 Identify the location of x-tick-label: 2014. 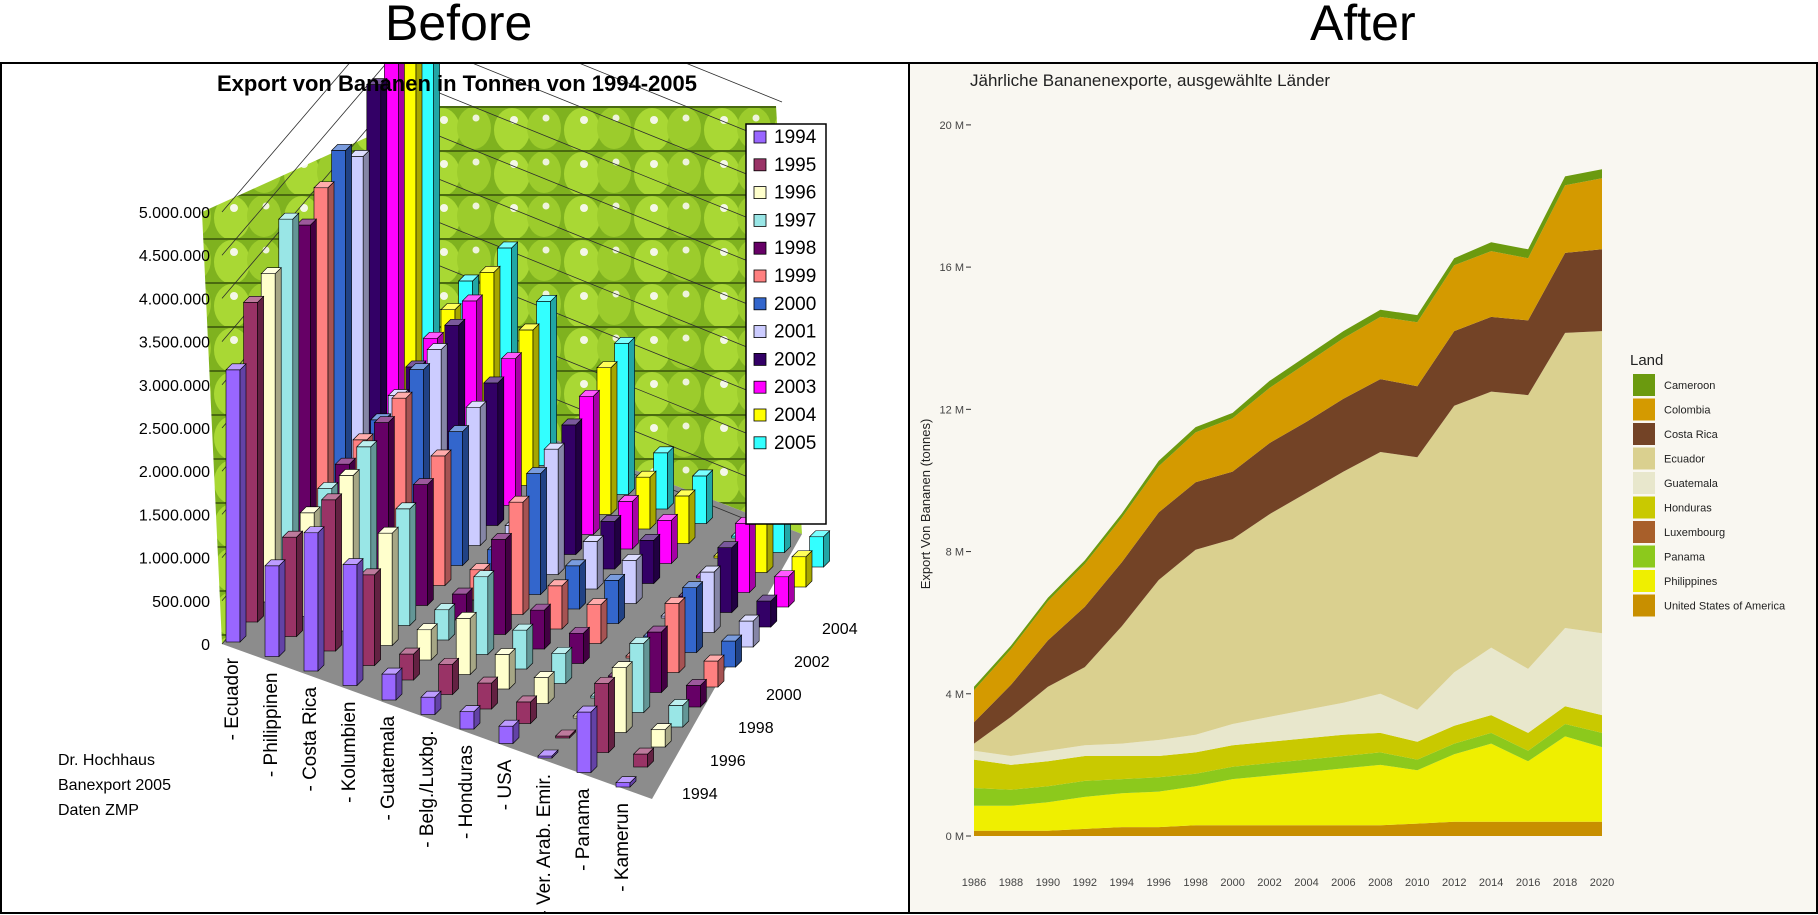
(1491, 883).